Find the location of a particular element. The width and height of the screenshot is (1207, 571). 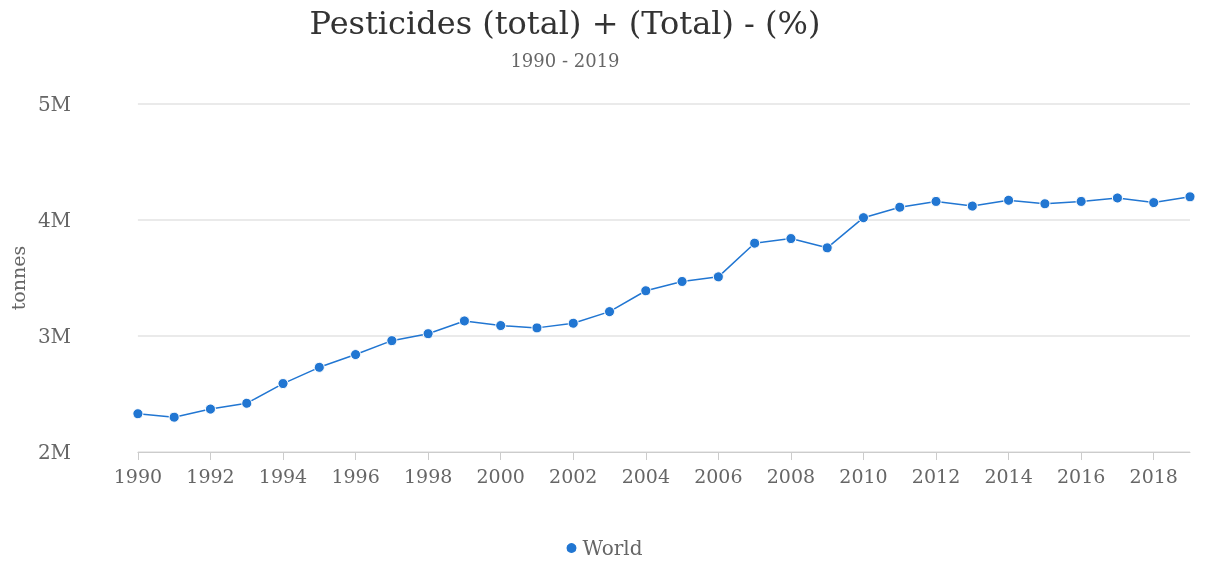

x-tick-label: 2018 is located at coordinates (1153, 475).